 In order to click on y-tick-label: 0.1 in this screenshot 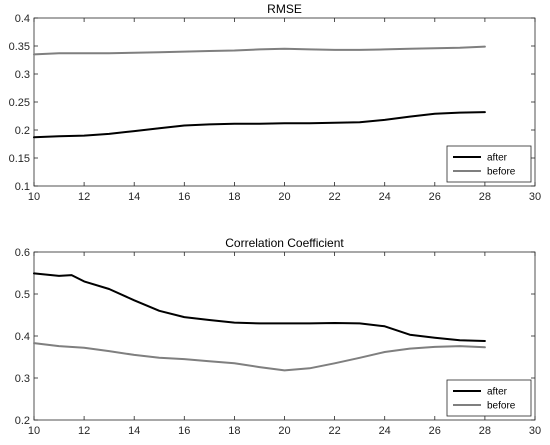, I will do `click(22, 187)`.